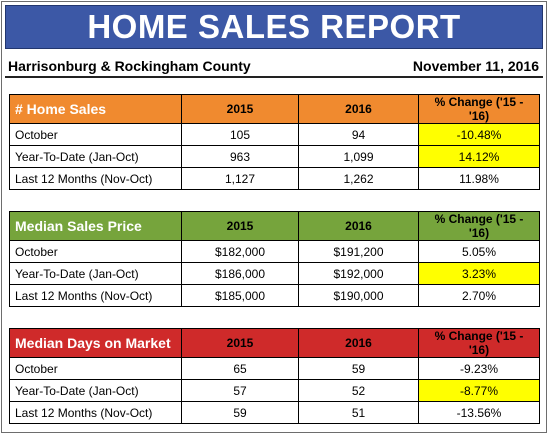  Describe the element at coordinates (358, 273) in the screenshot. I see `value-2016: $192,000` at that location.